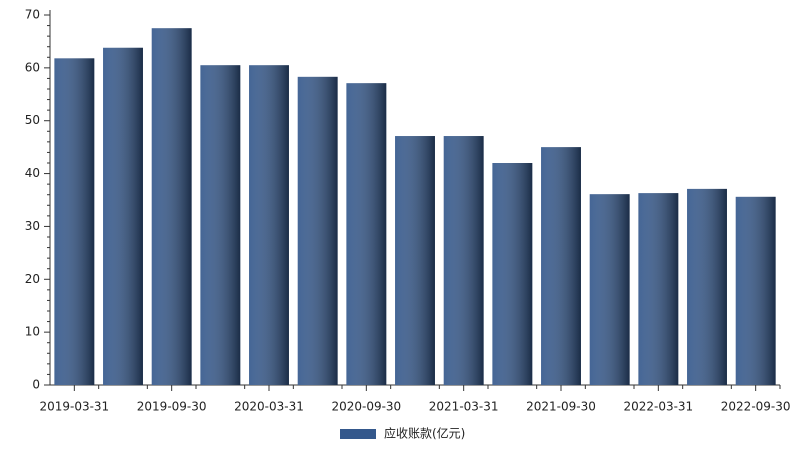 The width and height of the screenshot is (800, 454). Describe the element at coordinates (358, 434) in the screenshot. I see `legend-swatch` at that location.